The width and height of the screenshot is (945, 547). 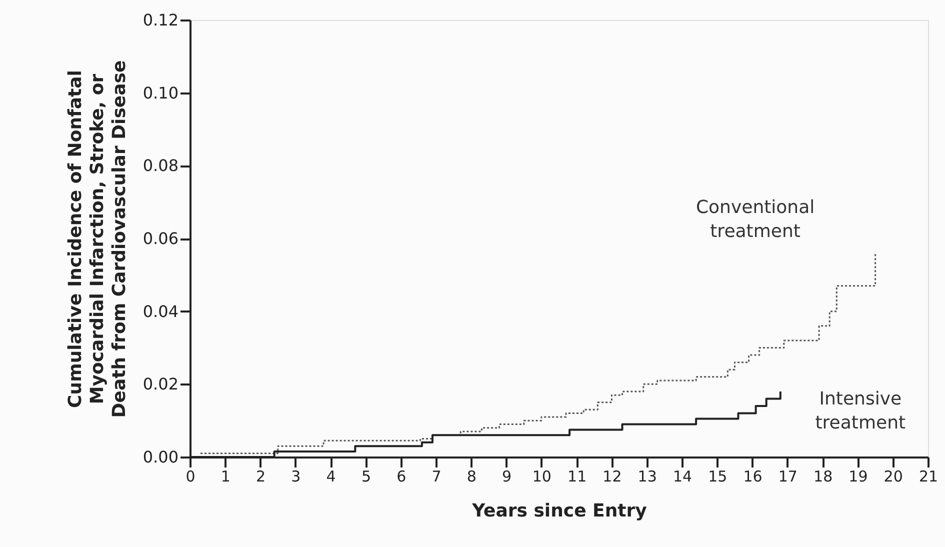 I want to click on x-tick-label: 8, so click(x=471, y=477).